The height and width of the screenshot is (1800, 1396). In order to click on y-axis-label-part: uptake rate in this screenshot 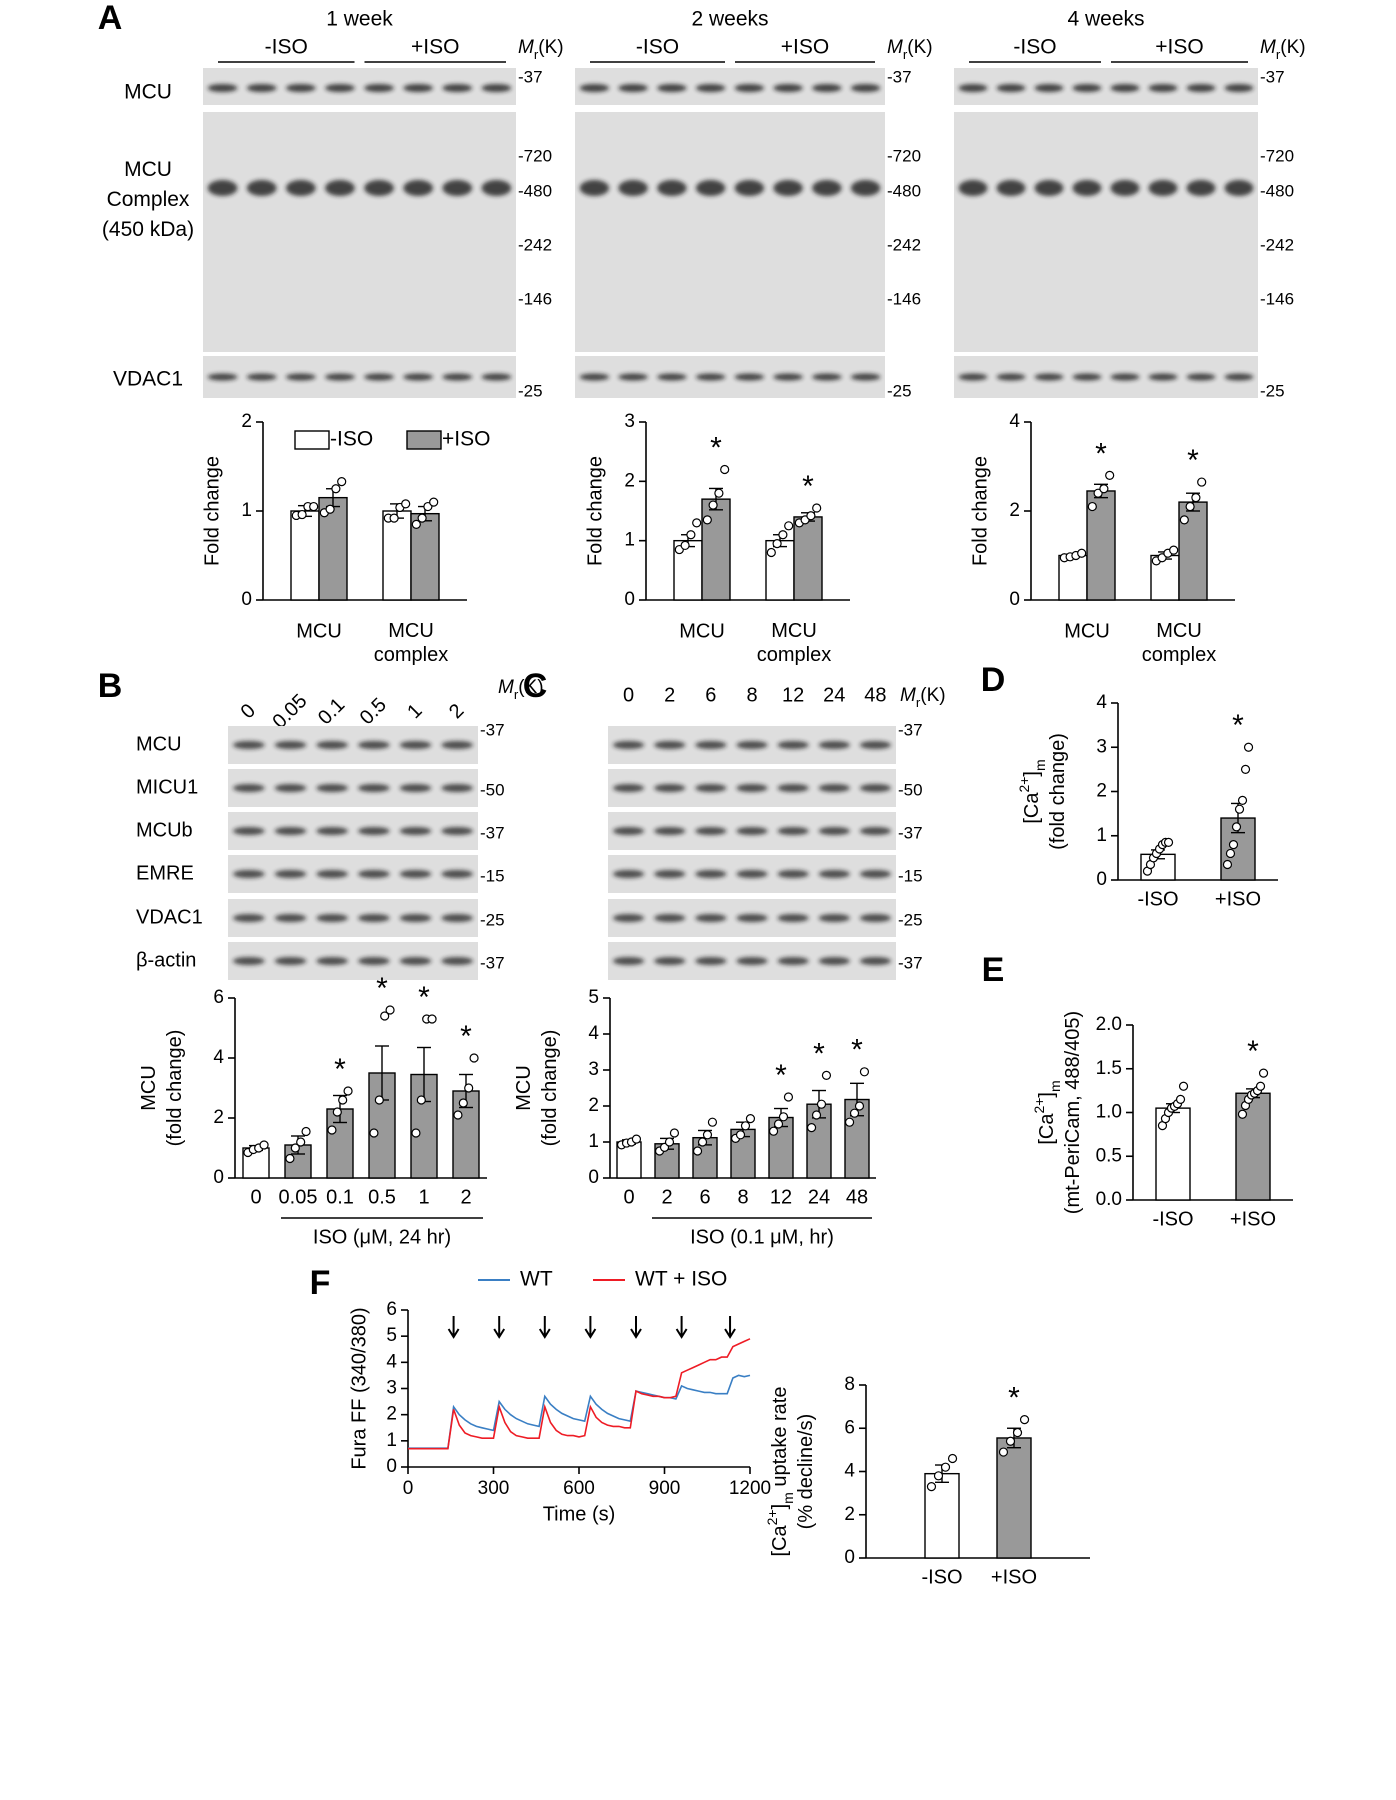, I will do `click(780, 1440)`.